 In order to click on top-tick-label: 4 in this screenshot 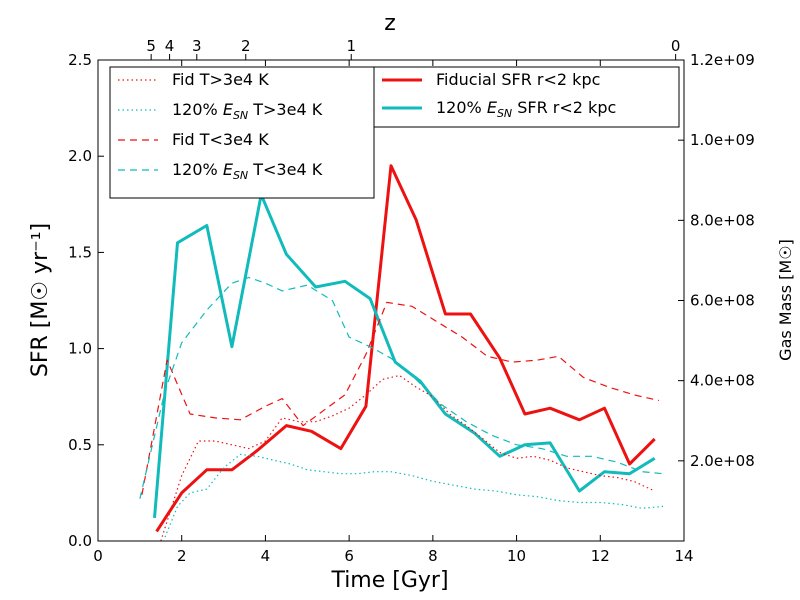, I will do `click(170, 46)`.